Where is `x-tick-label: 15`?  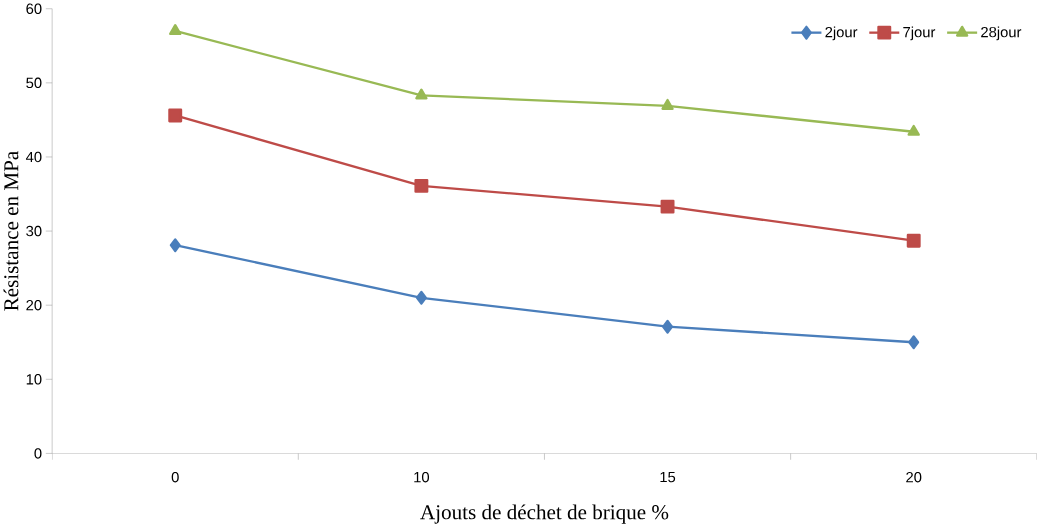 x-tick-label: 15 is located at coordinates (668, 477).